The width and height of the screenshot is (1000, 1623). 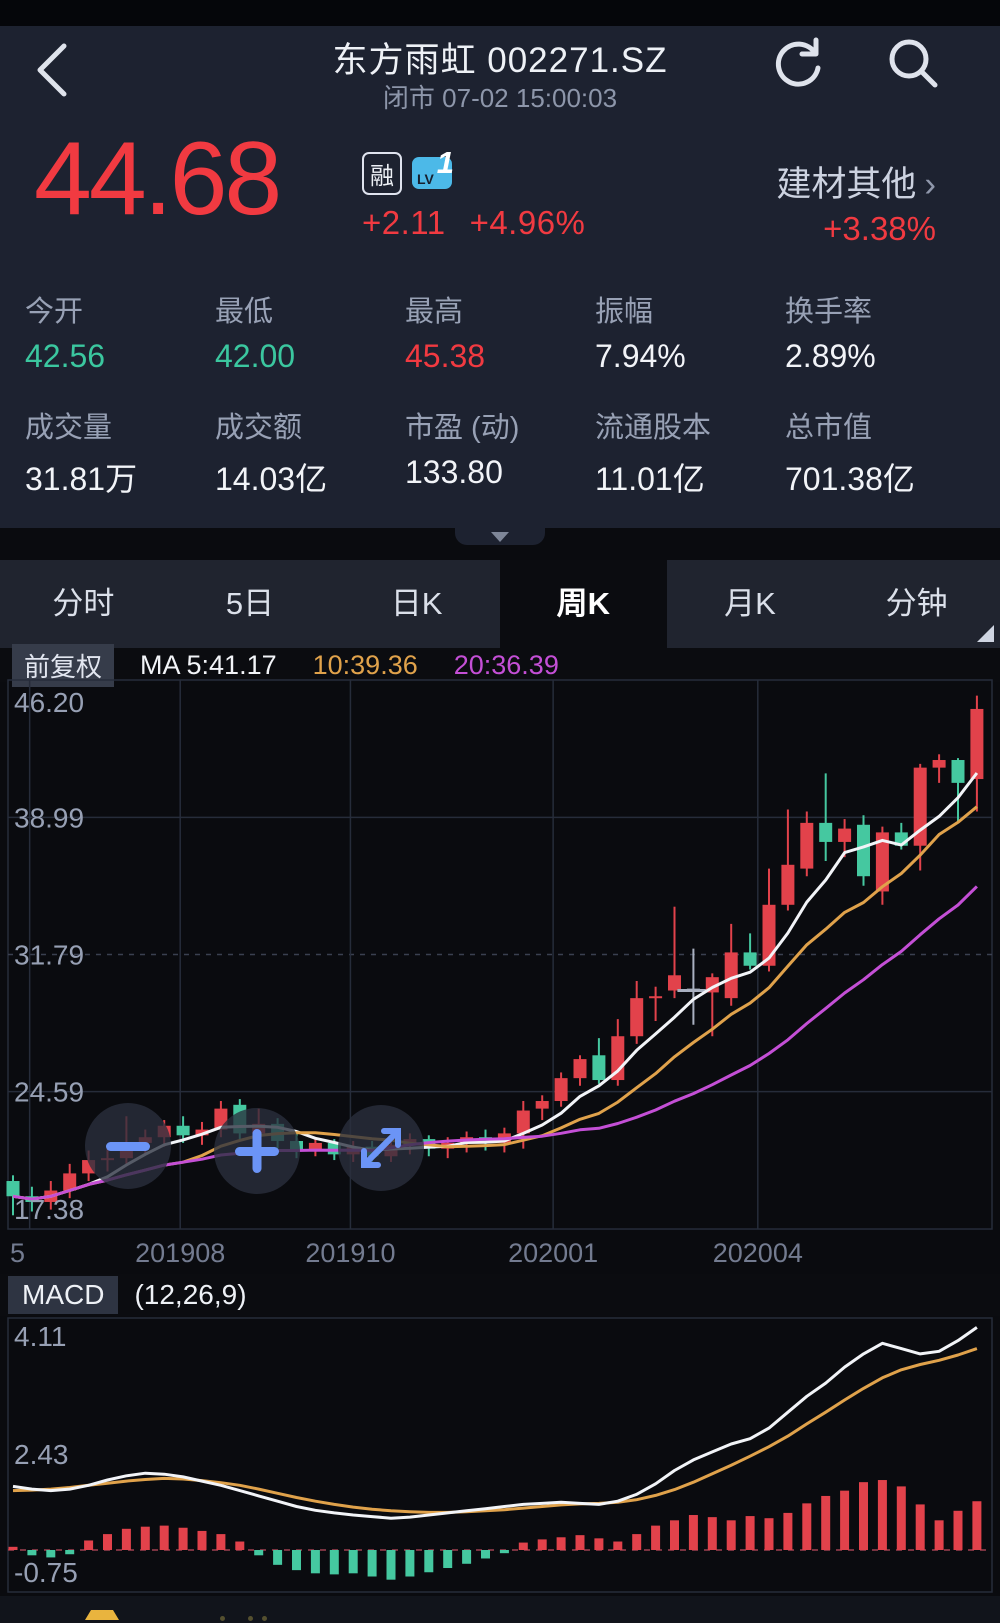 I want to click on zoom-in-button, so click(x=257, y=1151).